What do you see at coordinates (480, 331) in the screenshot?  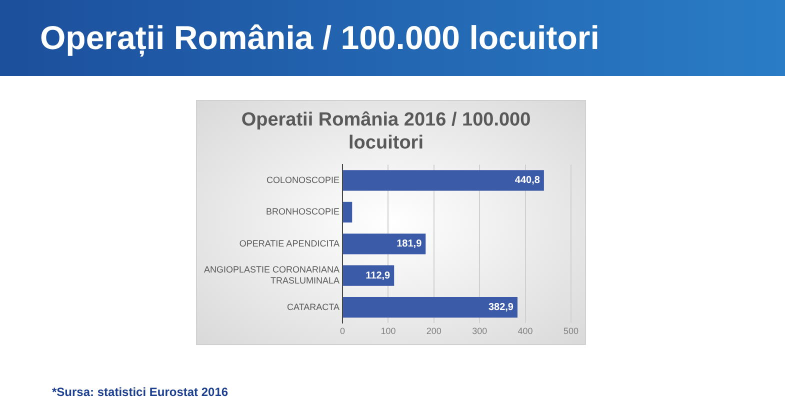 I see `x-tick-label: 300` at bounding box center [480, 331].